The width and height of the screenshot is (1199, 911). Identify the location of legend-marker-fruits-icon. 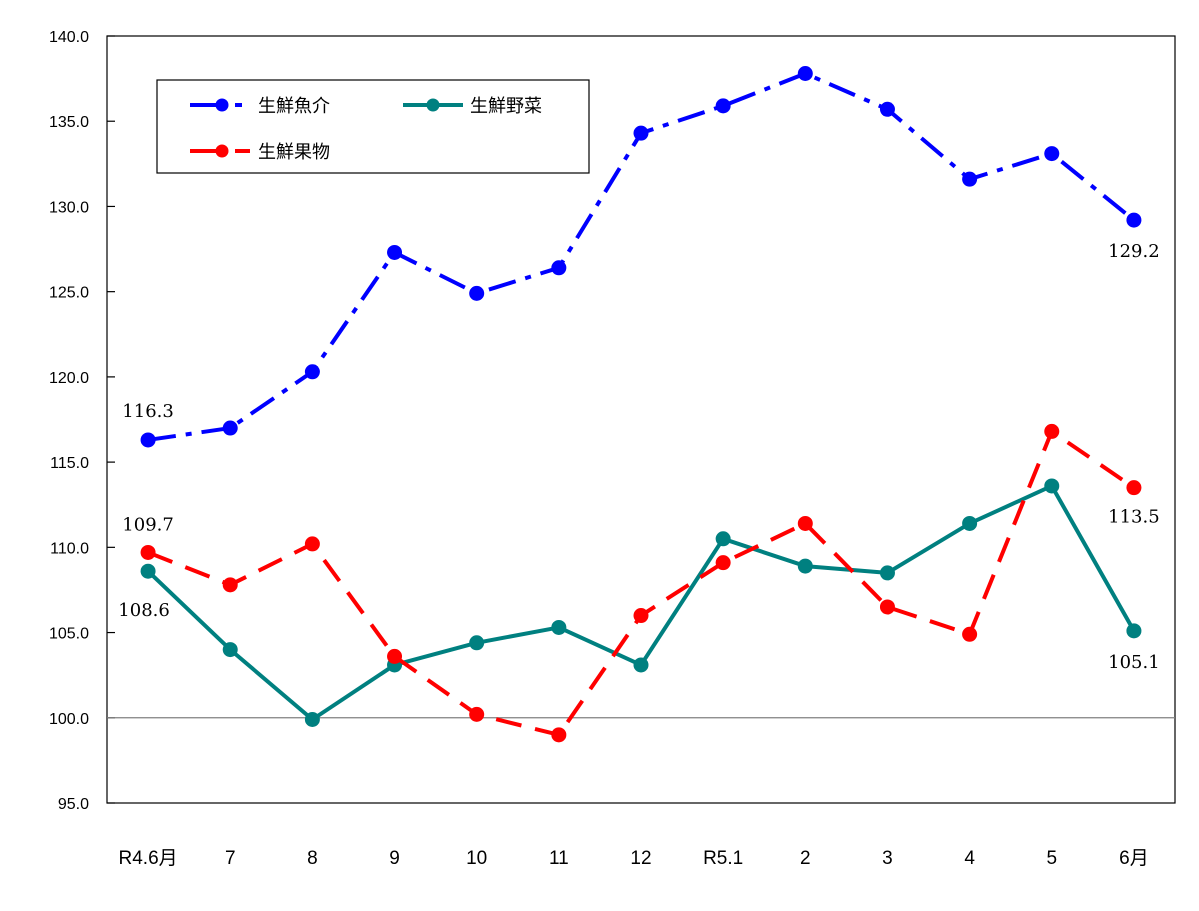
(222, 151).